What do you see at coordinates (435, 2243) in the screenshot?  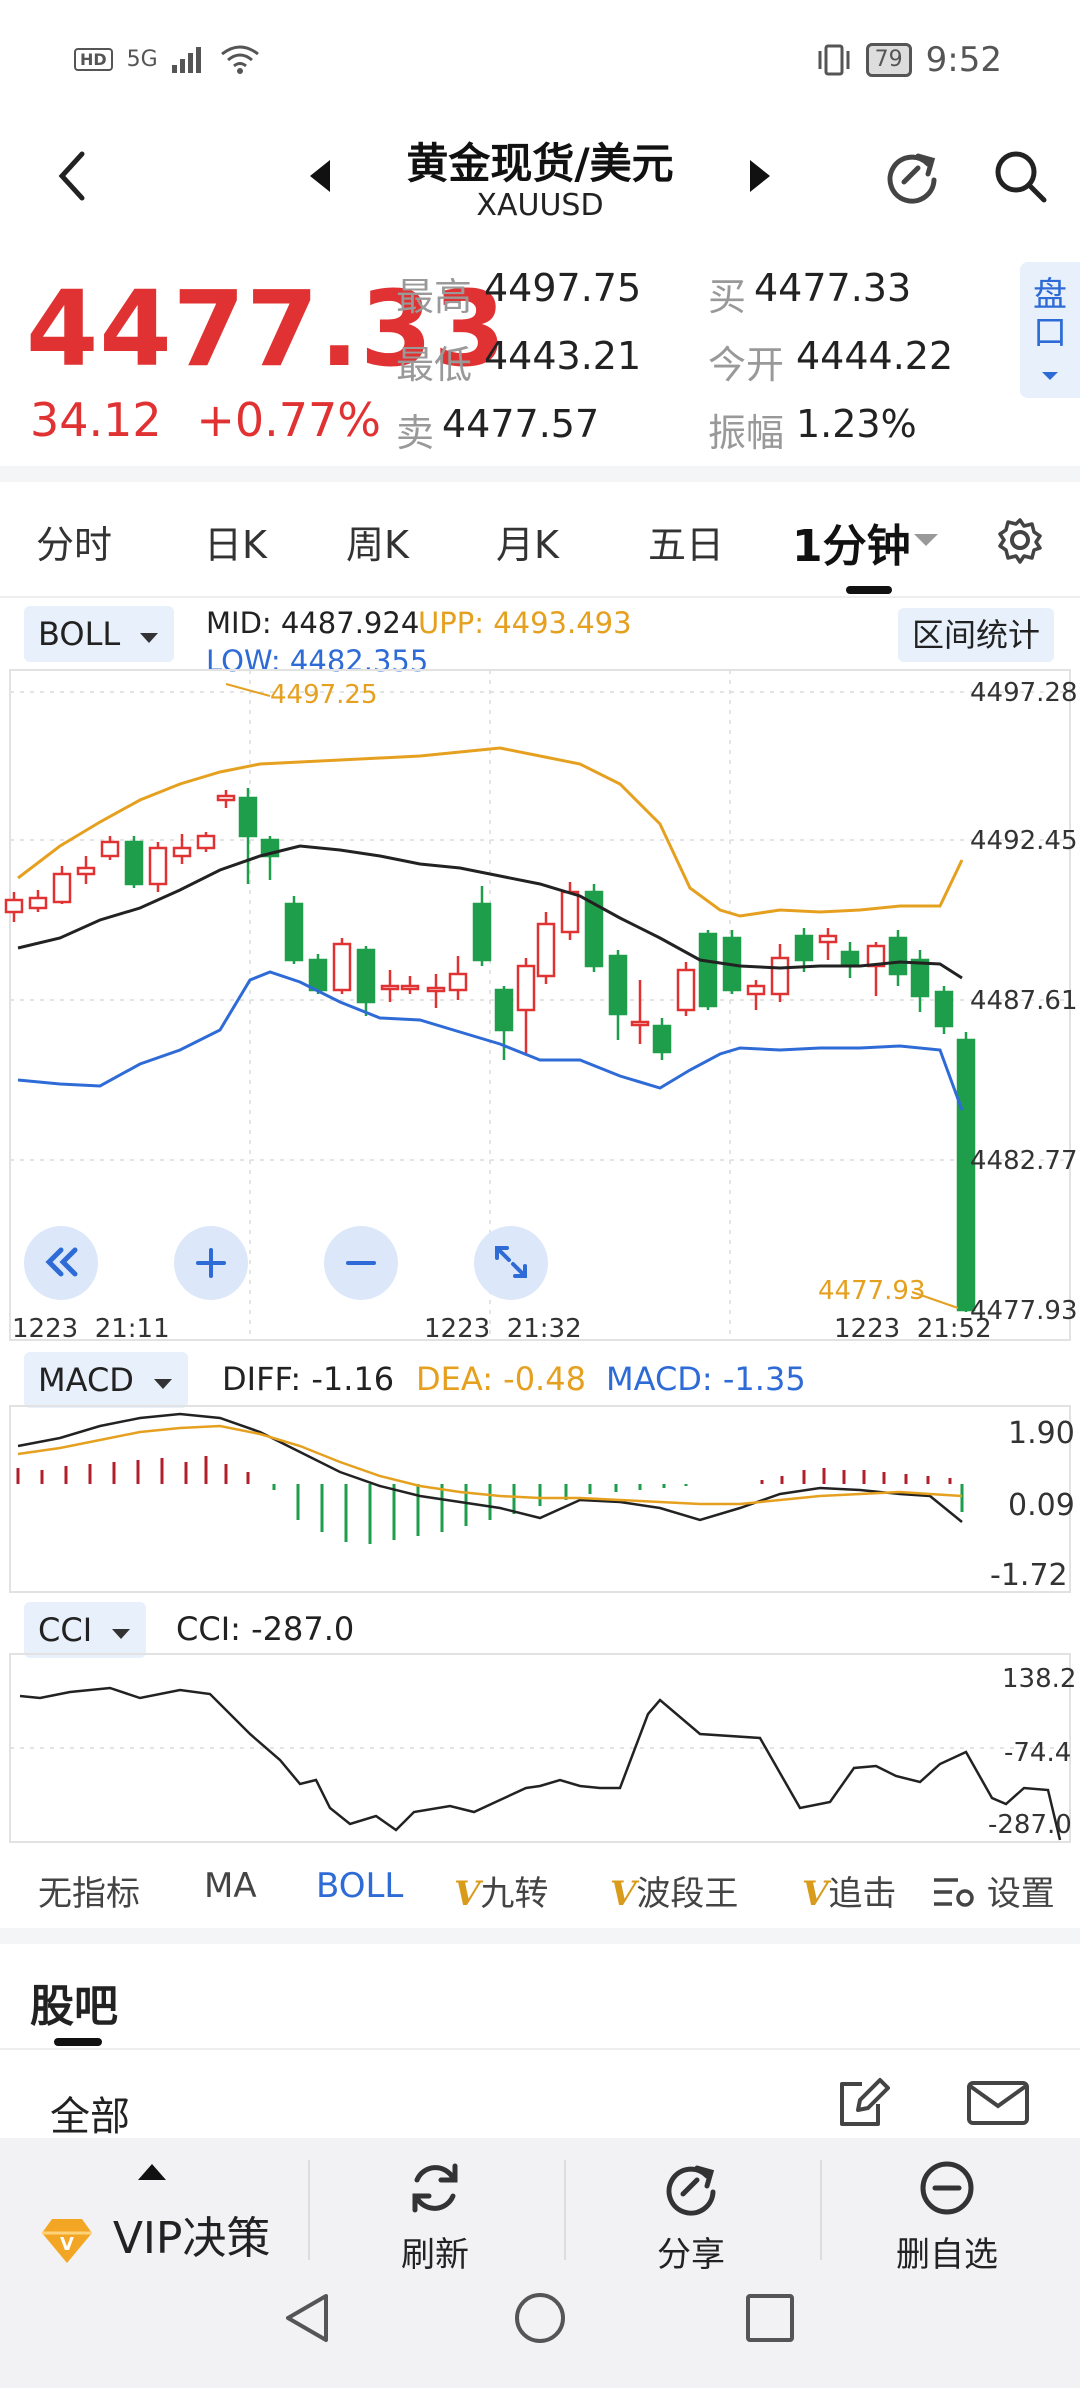 I see `refresh-button: 刷新` at bounding box center [435, 2243].